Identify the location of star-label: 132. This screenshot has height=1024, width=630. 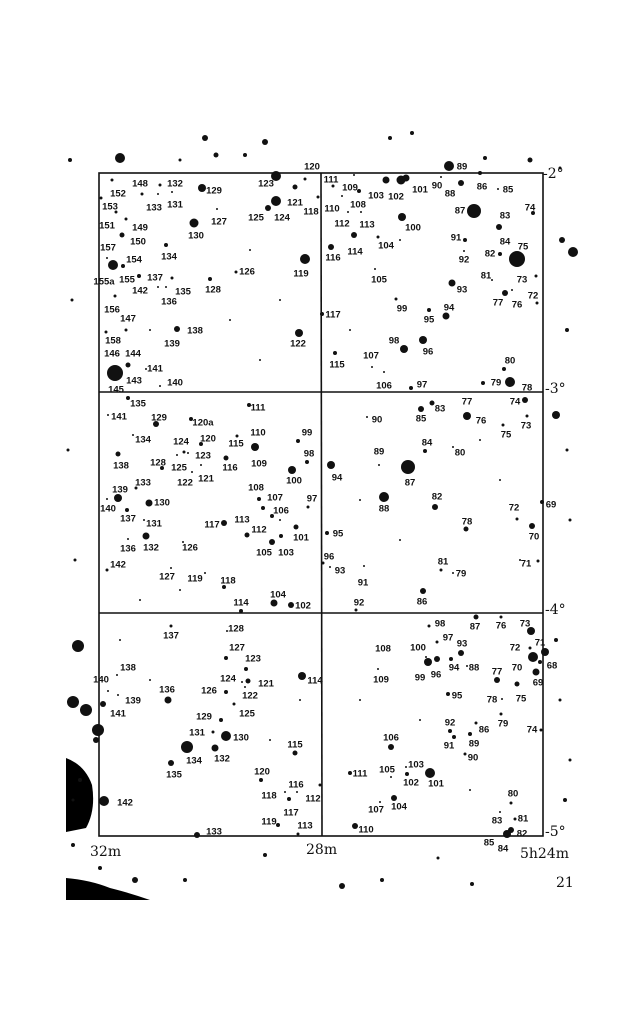
(175, 184).